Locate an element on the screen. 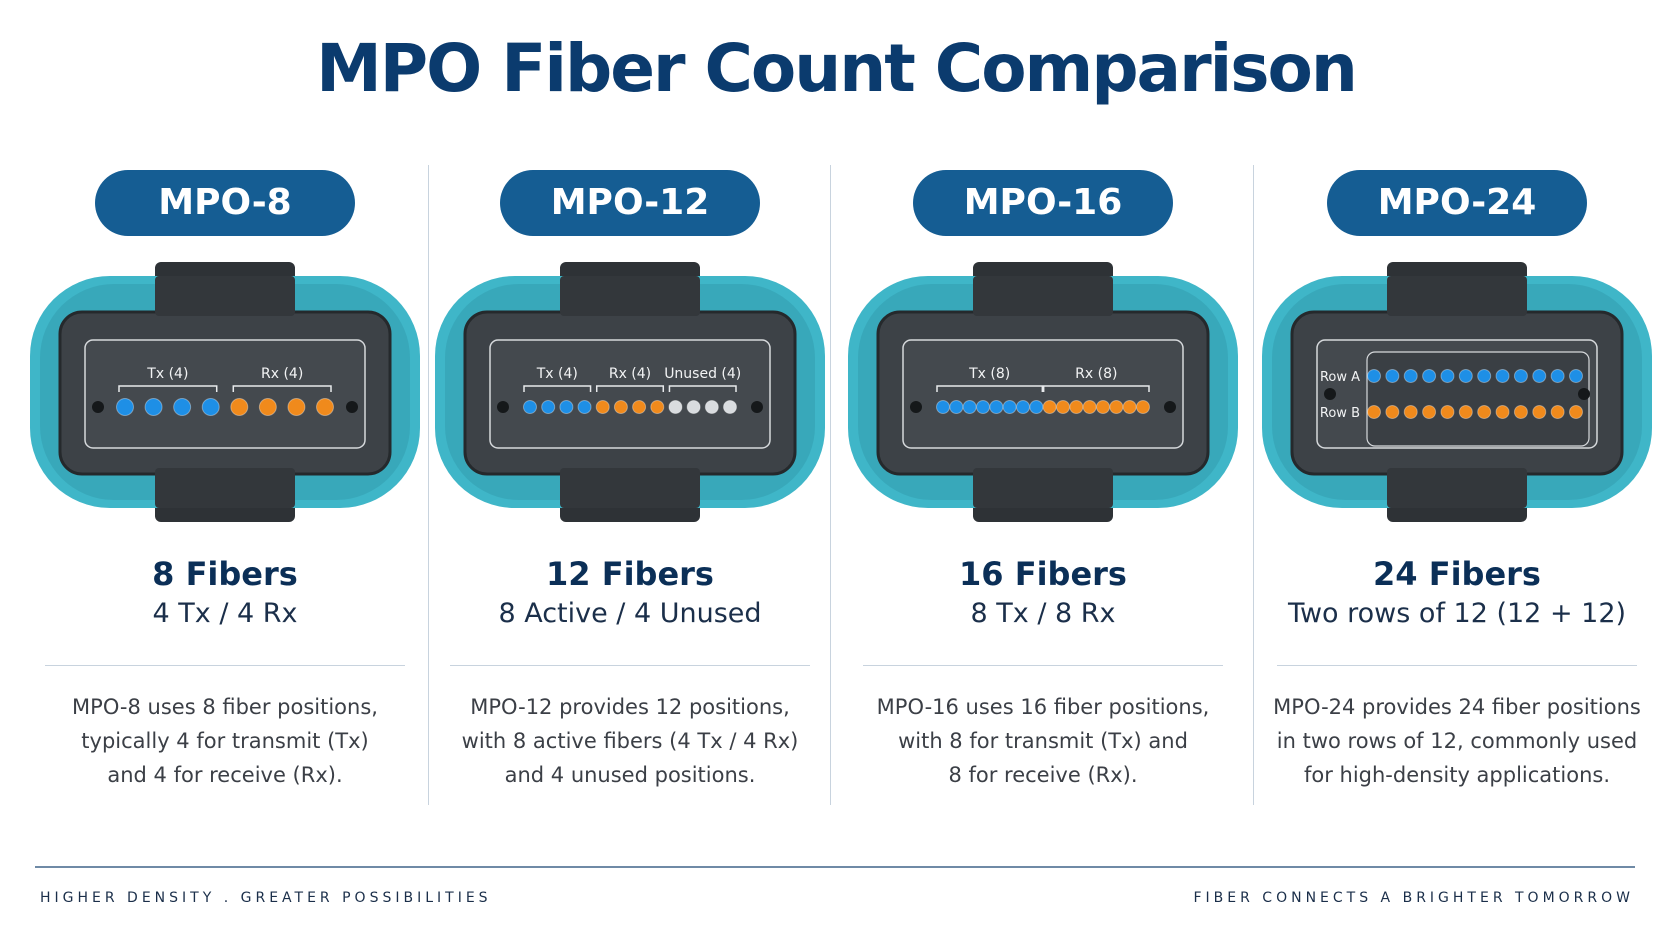 This screenshot has height=941, width=1672. description-line: typically 4 for transmit (Tx) is located at coordinates (225, 741).